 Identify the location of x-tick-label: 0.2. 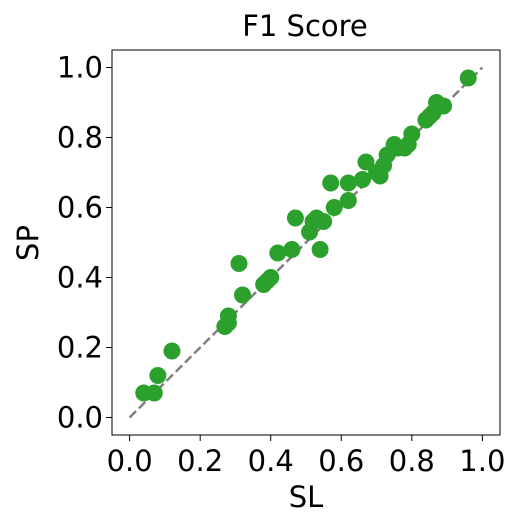
(200, 461).